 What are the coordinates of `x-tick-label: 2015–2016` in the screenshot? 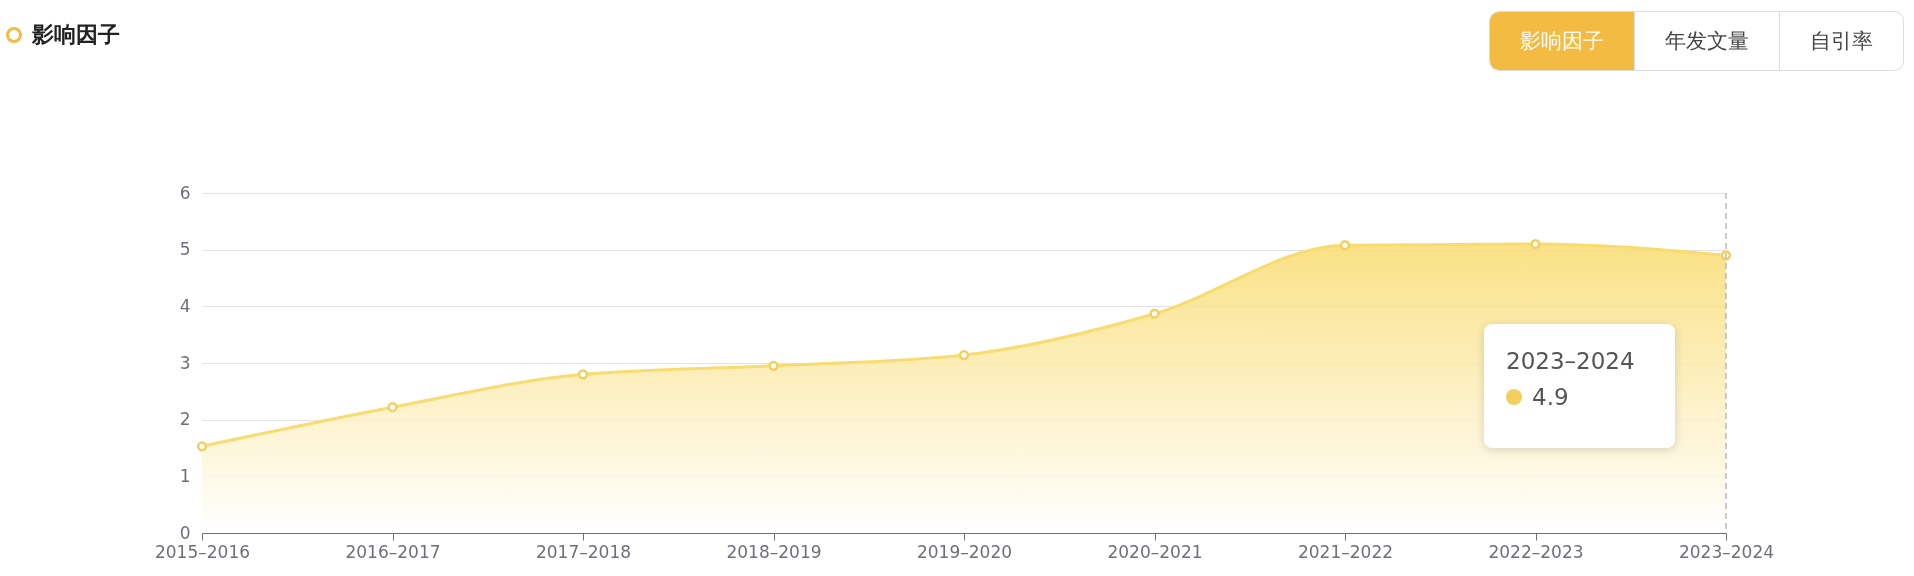 It's located at (202, 551).